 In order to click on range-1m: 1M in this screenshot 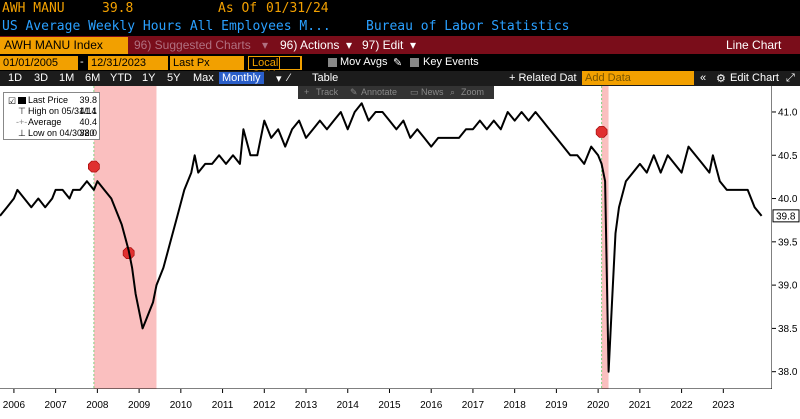, I will do `click(67, 78)`.